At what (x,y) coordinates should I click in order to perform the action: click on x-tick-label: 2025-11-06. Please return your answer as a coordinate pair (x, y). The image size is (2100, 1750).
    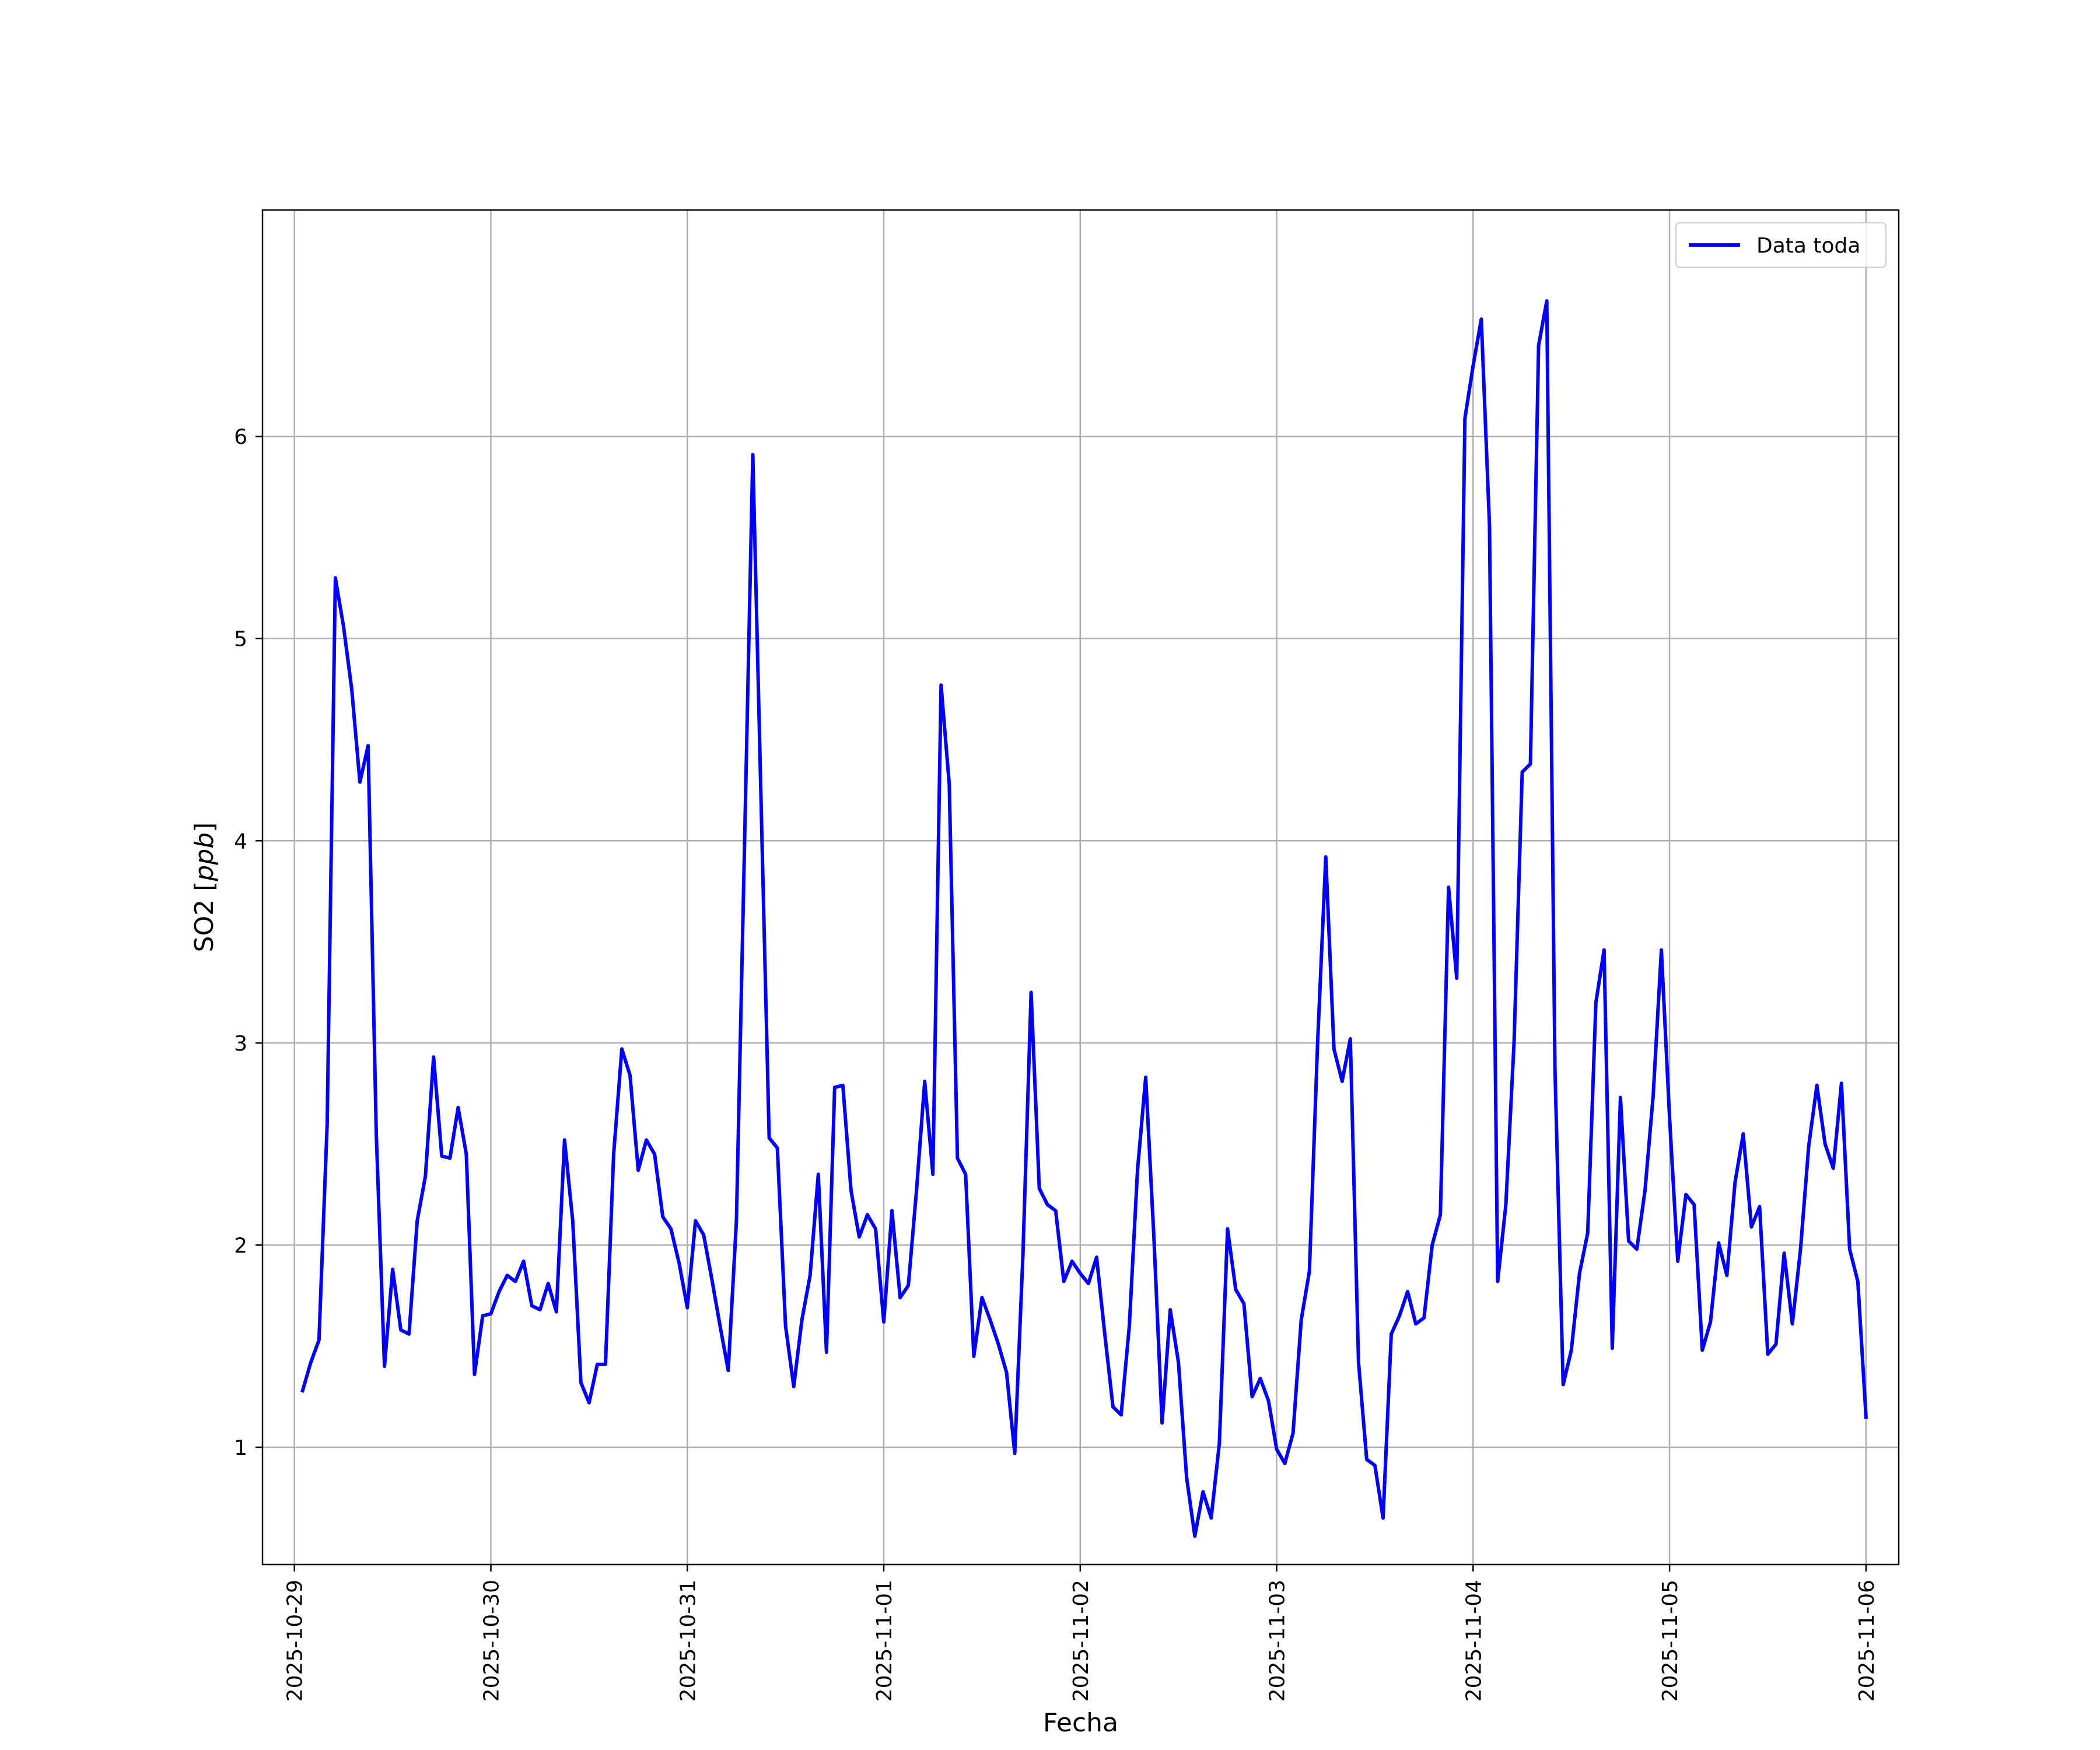
    Looking at the image, I should click on (1867, 1641).